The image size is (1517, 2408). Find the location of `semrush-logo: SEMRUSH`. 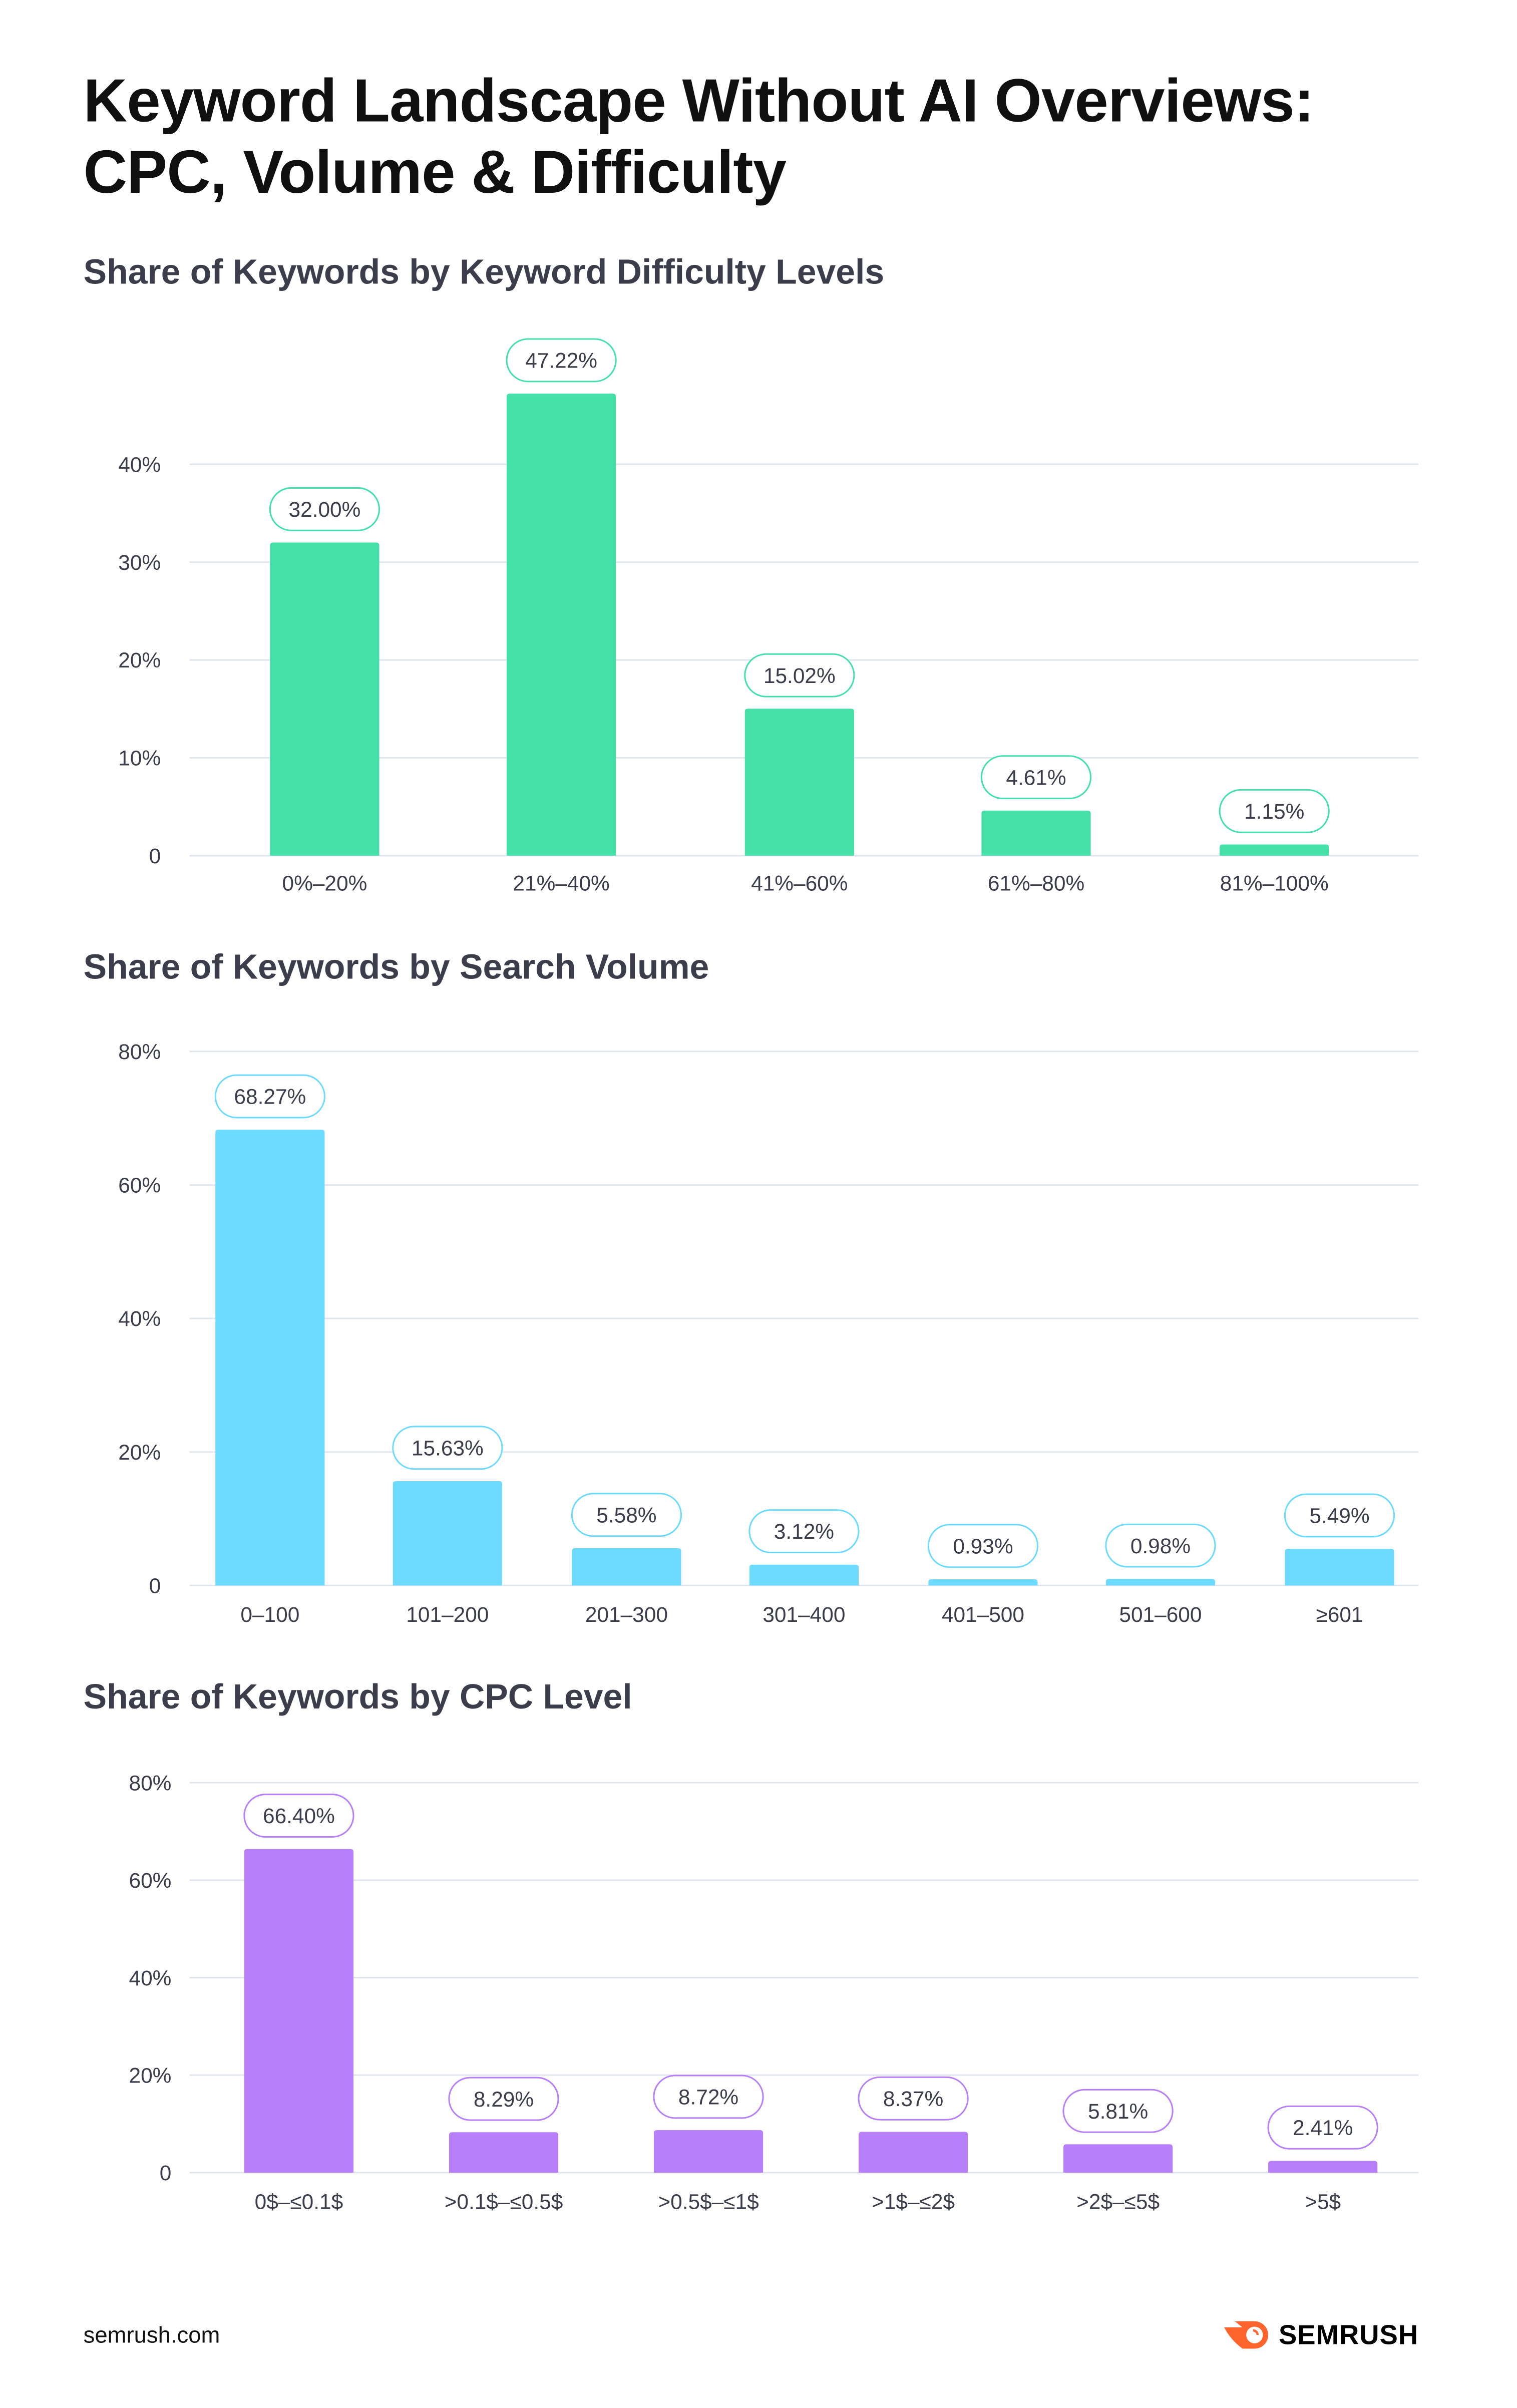

semrush-logo: SEMRUSH is located at coordinates (1319, 2335).